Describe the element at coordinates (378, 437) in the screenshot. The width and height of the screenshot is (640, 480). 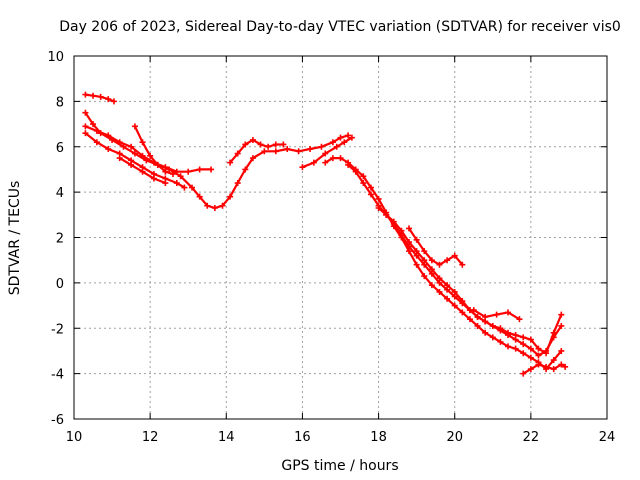
I see `x-tick-label: 18` at that location.